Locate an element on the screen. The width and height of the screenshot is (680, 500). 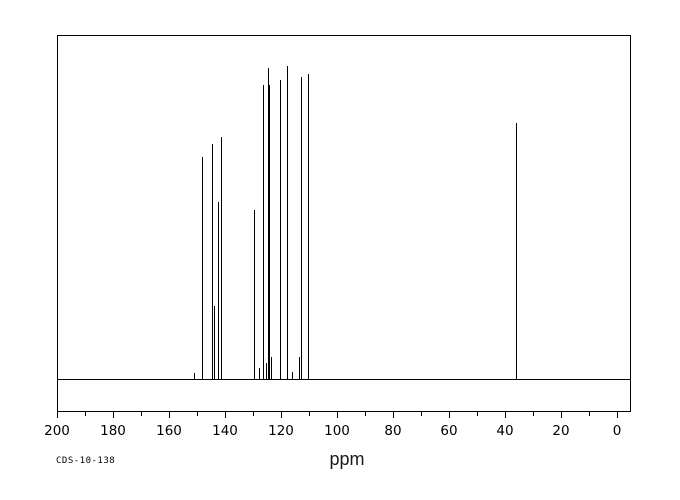
axis-tick-label: 20 is located at coordinates (561, 431).